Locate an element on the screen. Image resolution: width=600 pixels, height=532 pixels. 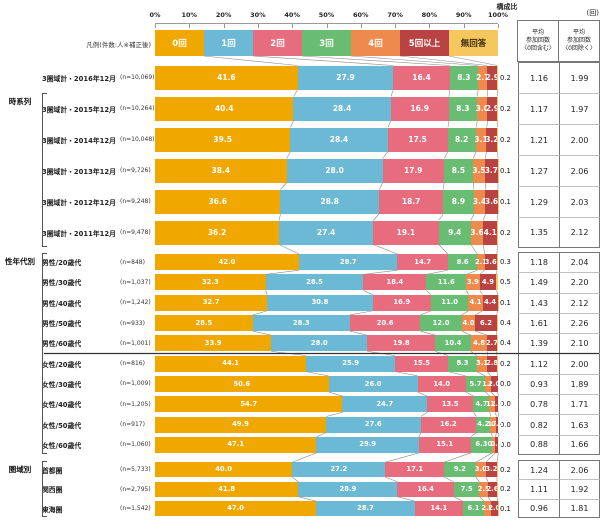
segment-value: 28.5 is located at coordinates (314, 282).